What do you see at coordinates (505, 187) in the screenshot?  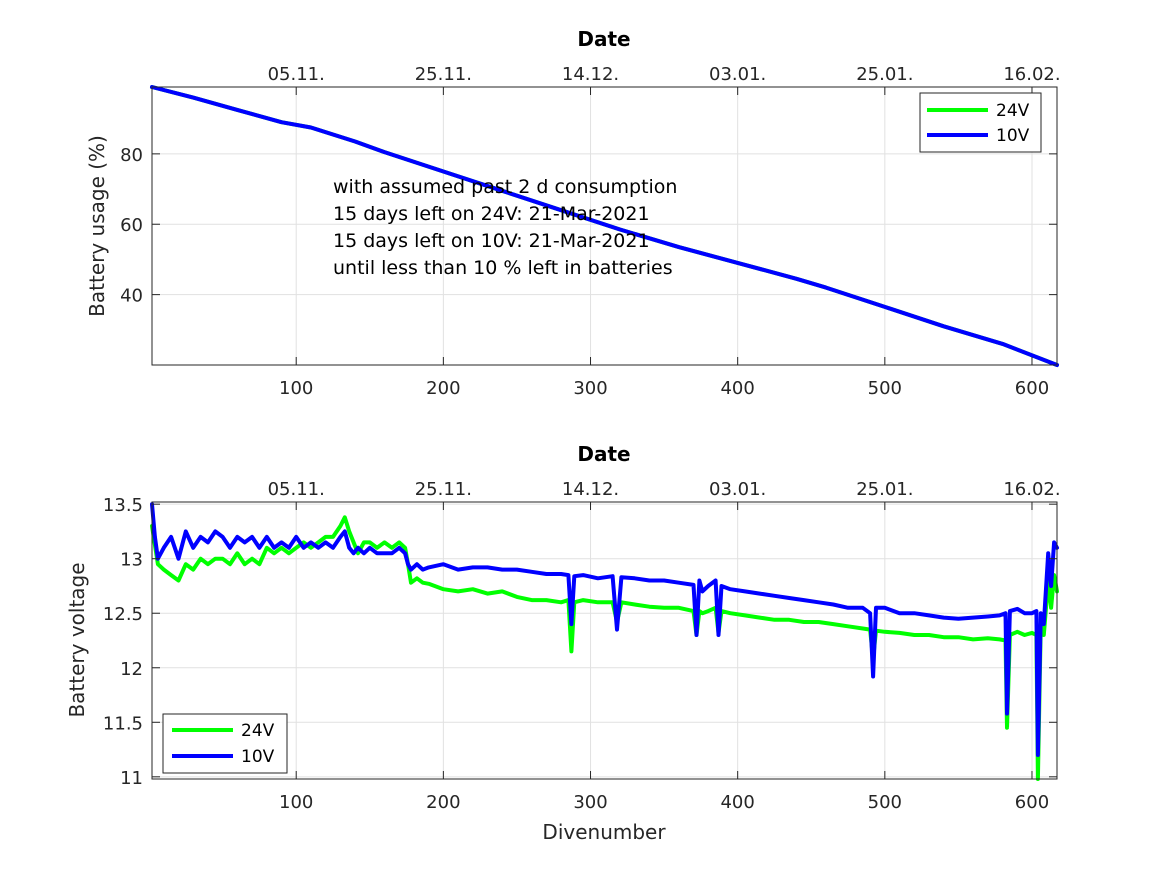 I see `annotation-line-1: with assumed past 2 d consumption` at bounding box center [505, 187].